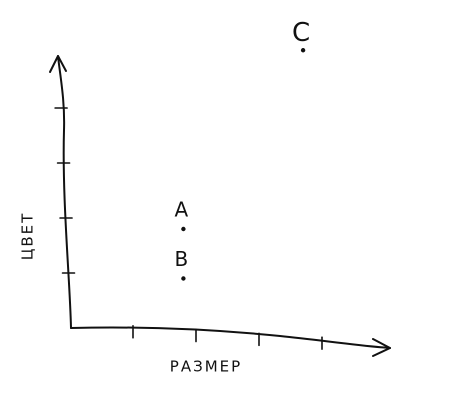 The height and width of the screenshot is (400, 474). I want to click on point-label: C, so click(301, 33).